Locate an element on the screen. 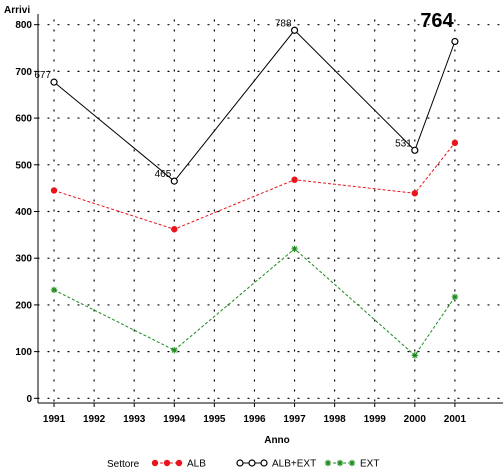 The width and height of the screenshot is (504, 476). x-tick-label: 1993 is located at coordinates (134, 419).